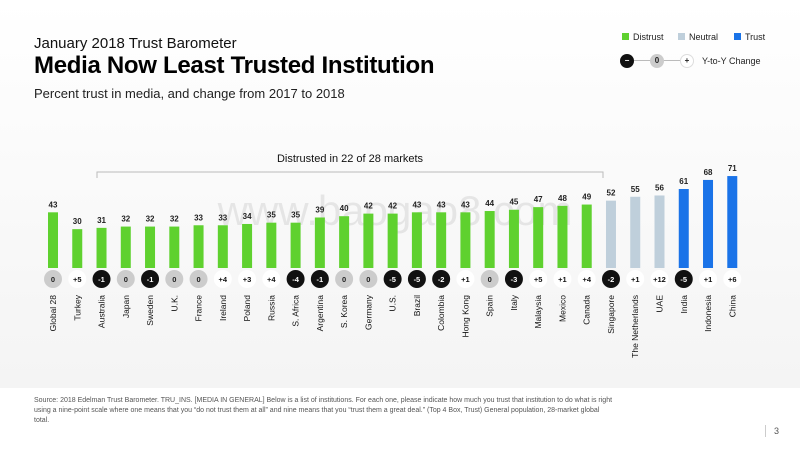 The height and width of the screenshot is (450, 800). I want to click on change-label: +1, so click(465, 279).